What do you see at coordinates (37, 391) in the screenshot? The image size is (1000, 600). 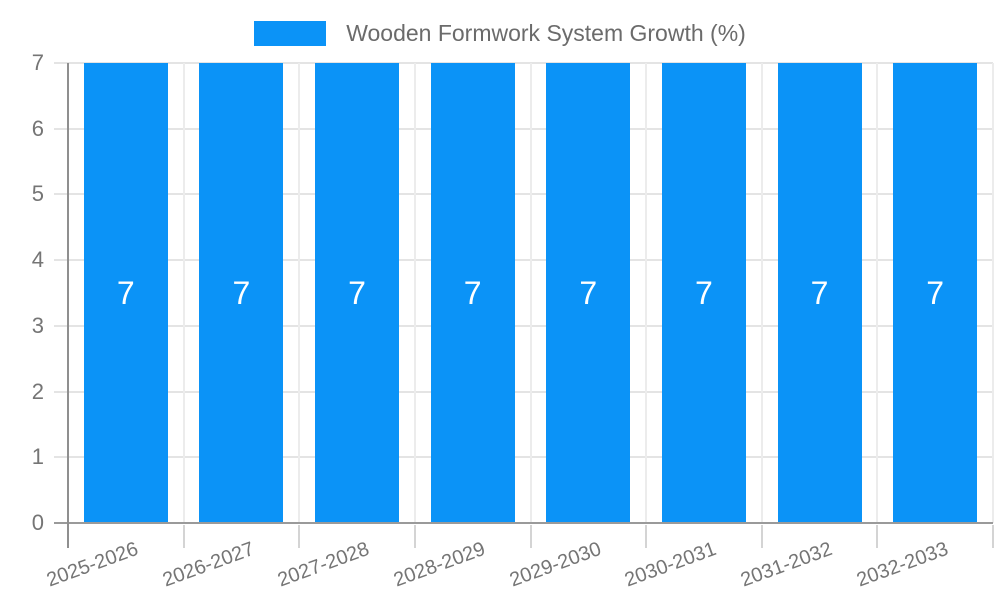 I see `y-axis-tick-label: 2` at bounding box center [37, 391].